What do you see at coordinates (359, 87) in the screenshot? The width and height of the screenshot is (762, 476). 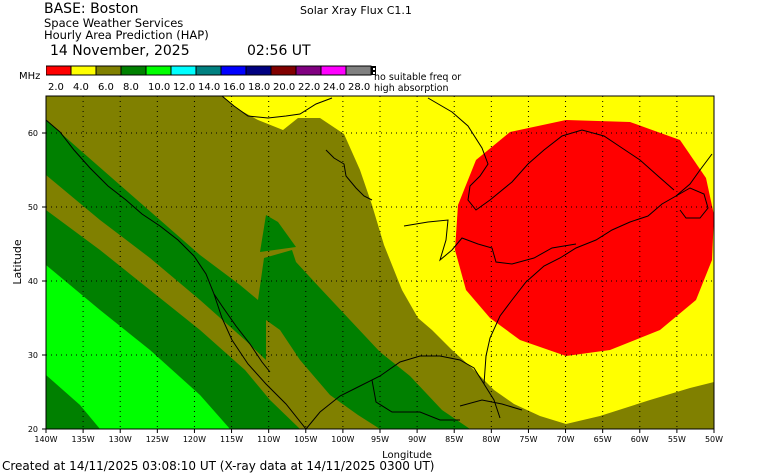 I see `legend-label-28-0: 28.0` at bounding box center [359, 87].